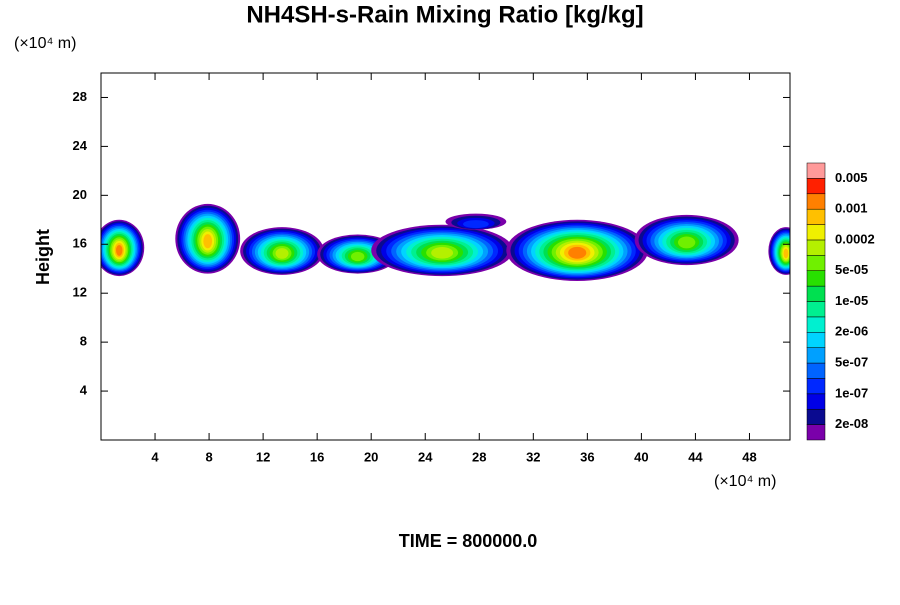 This screenshot has width=900, height=605. Describe the element at coordinates (371, 456) in the screenshot. I see `x-tick-label: 20` at that location.